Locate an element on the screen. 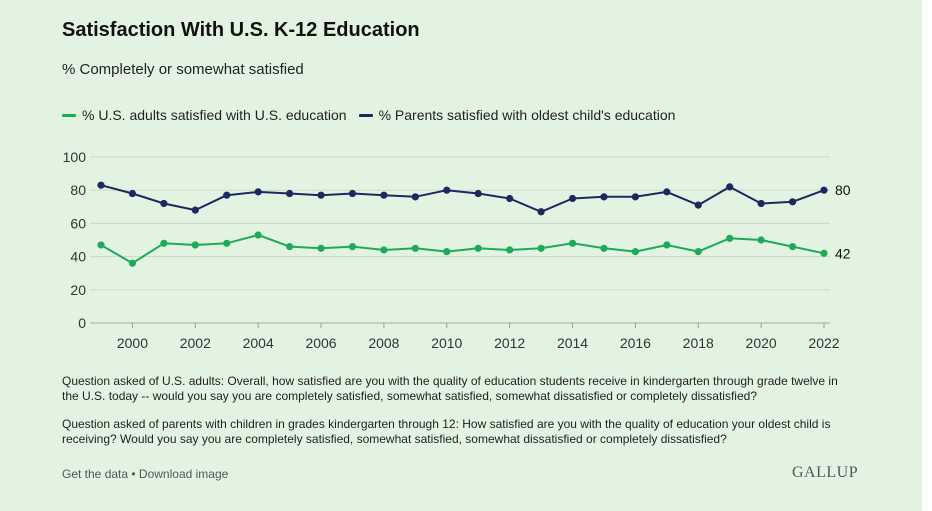  series-line-parents is located at coordinates (462, 198).